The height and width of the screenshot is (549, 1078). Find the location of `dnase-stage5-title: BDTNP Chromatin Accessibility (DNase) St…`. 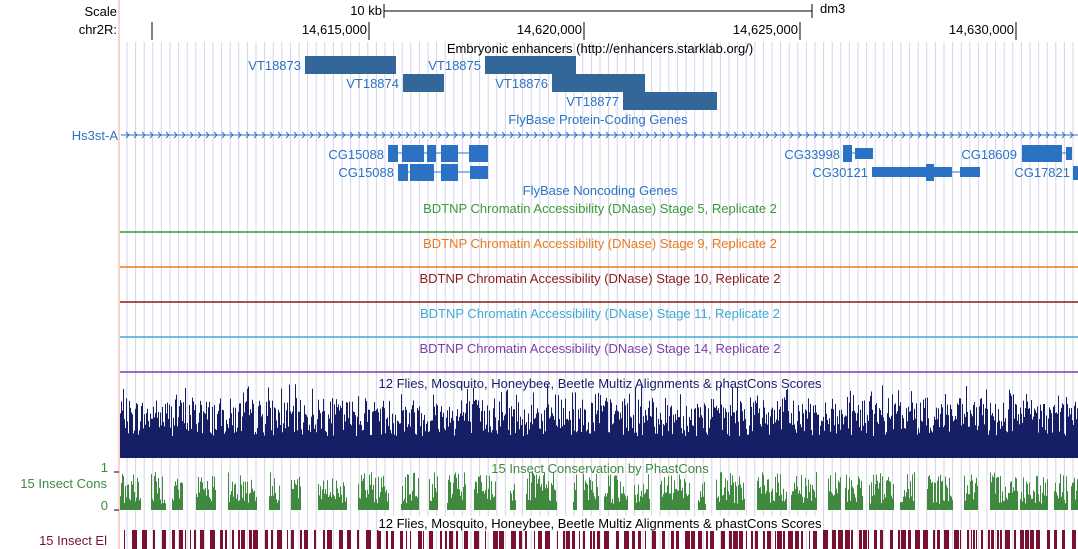

dnase-stage5-title: BDTNP Chromatin Accessibility (DNase) St… is located at coordinates (600, 208).